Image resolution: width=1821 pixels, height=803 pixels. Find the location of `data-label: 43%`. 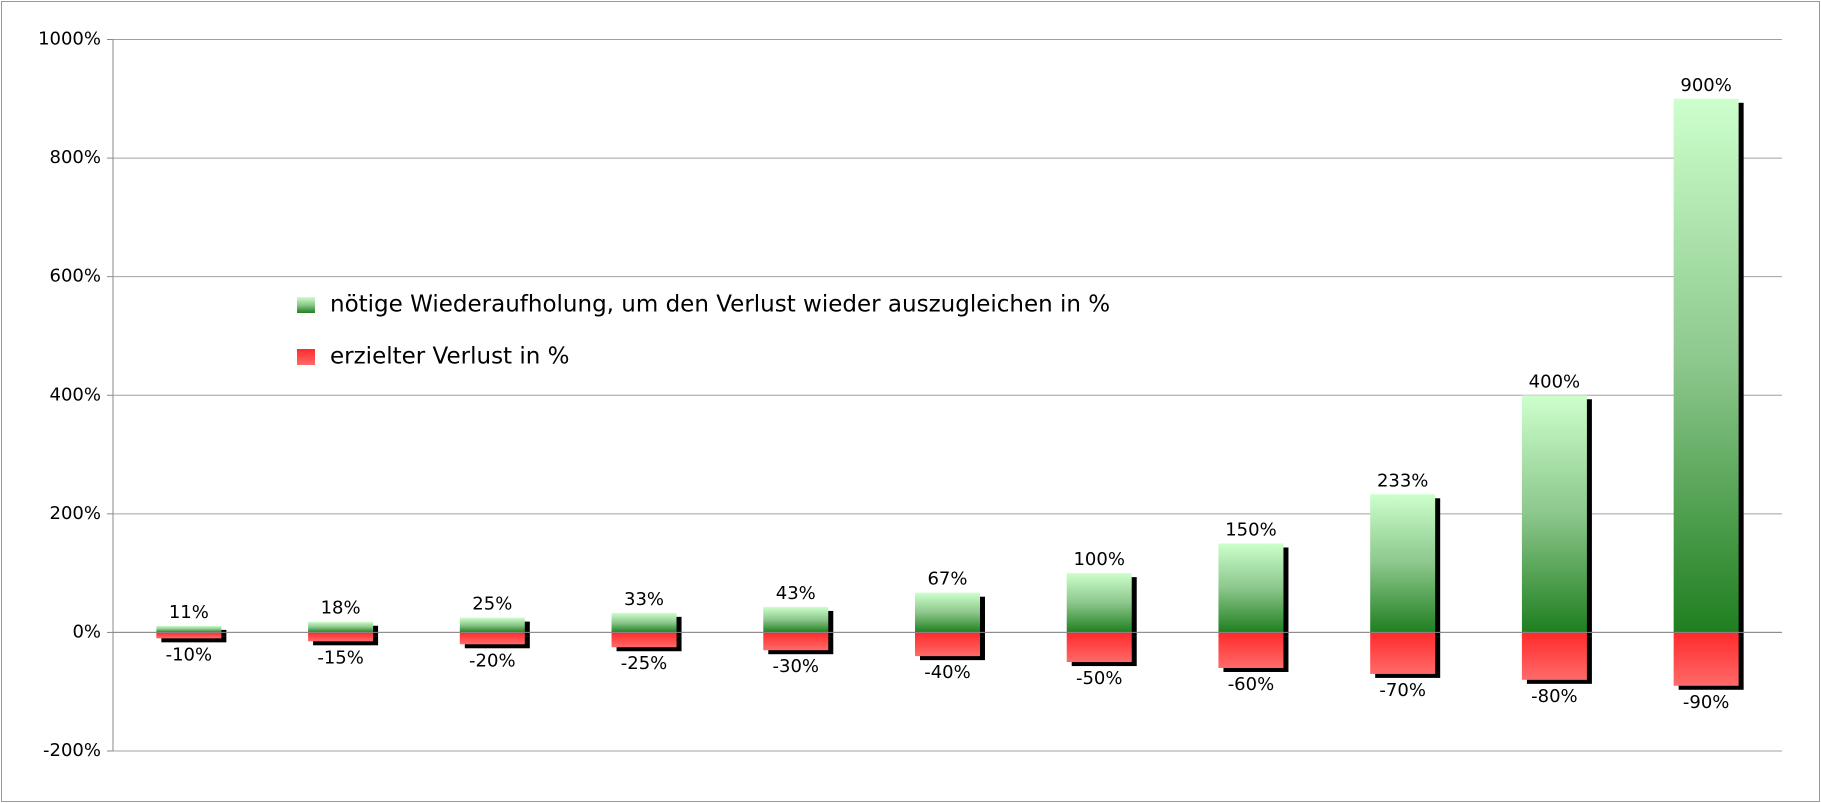

data-label: 43% is located at coordinates (796, 593).